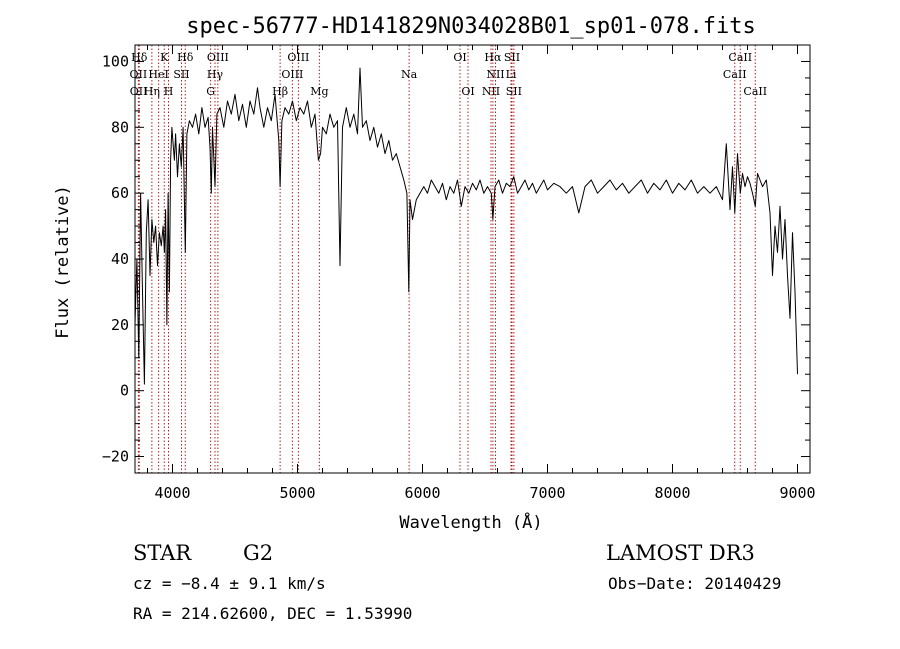  I want to click on y-tick-label-40: 40, so click(120, 259).